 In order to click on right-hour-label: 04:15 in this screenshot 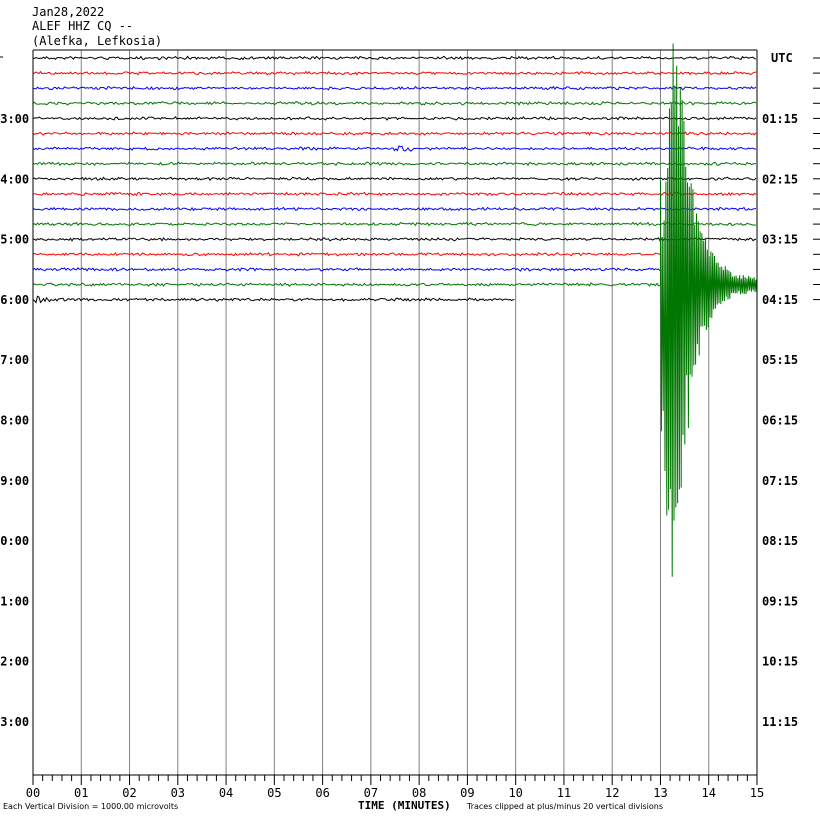, I will do `click(780, 300)`.